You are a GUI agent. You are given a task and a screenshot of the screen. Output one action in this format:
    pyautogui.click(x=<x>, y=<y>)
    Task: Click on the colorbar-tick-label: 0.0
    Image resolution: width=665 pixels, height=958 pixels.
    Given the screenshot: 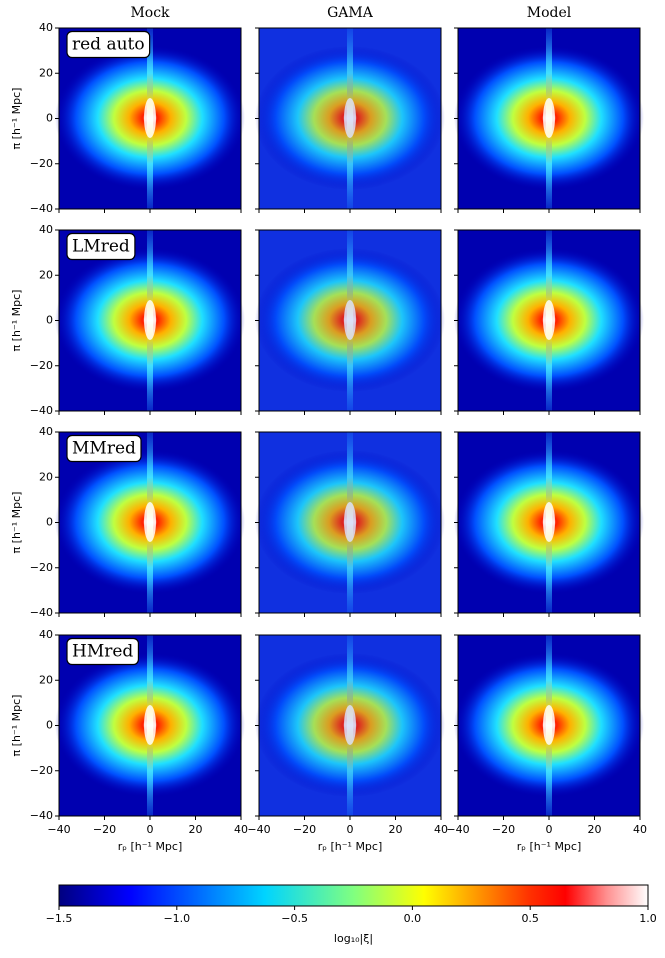 What is the action you would take?
    pyautogui.click(x=413, y=918)
    